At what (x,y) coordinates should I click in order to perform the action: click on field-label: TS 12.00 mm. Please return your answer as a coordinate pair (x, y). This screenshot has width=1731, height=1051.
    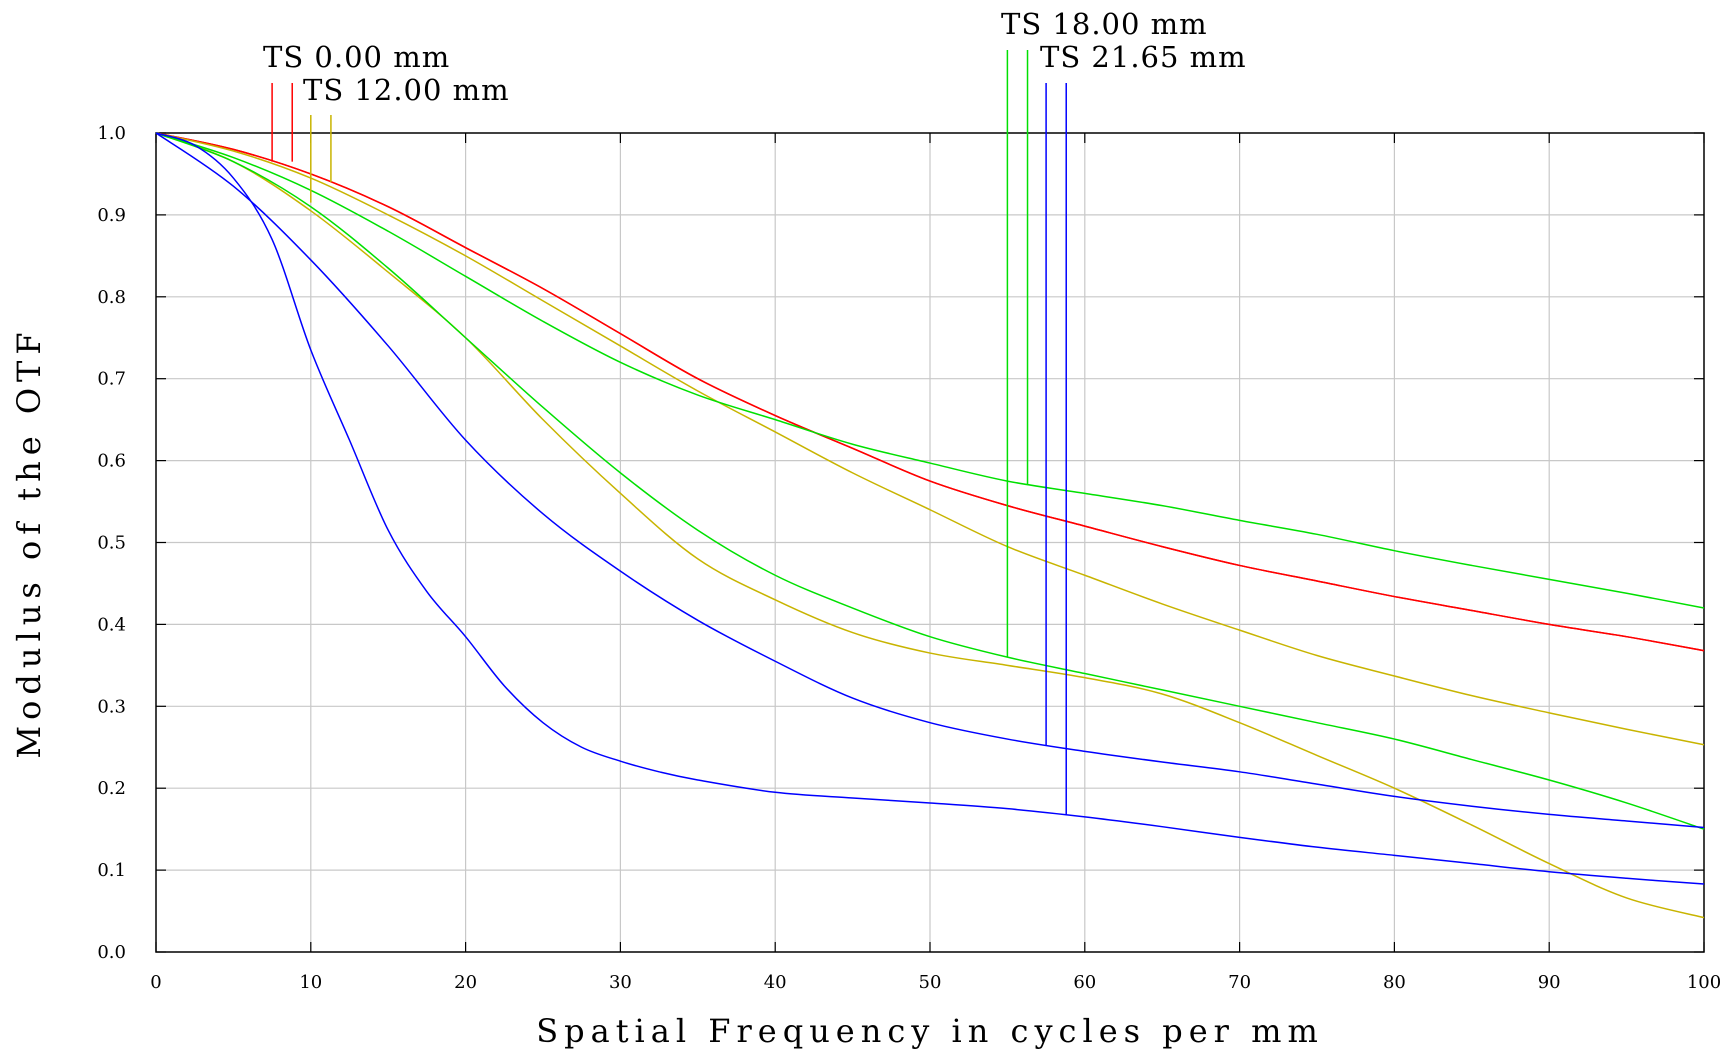
    Looking at the image, I should click on (406, 90).